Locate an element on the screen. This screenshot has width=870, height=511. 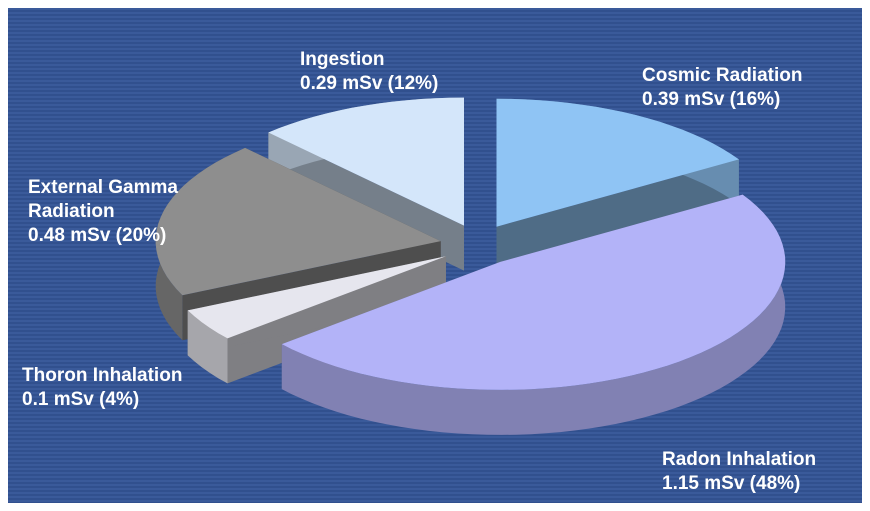
category-label: Radon Inhalation is located at coordinates (739, 459).